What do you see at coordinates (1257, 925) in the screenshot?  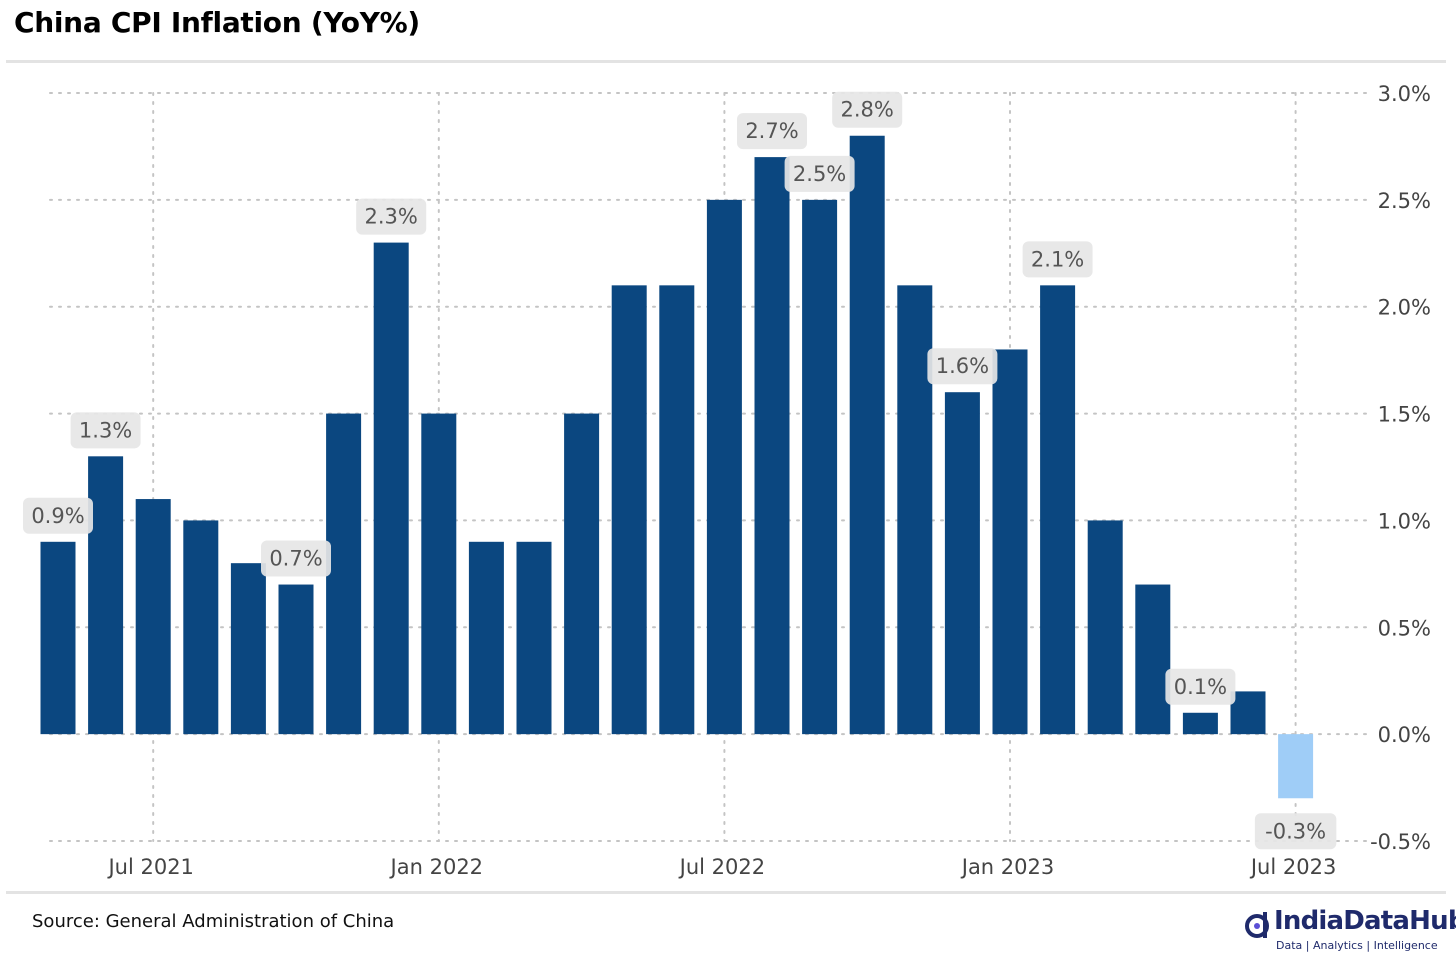 I see `brand-mark-icon` at bounding box center [1257, 925].